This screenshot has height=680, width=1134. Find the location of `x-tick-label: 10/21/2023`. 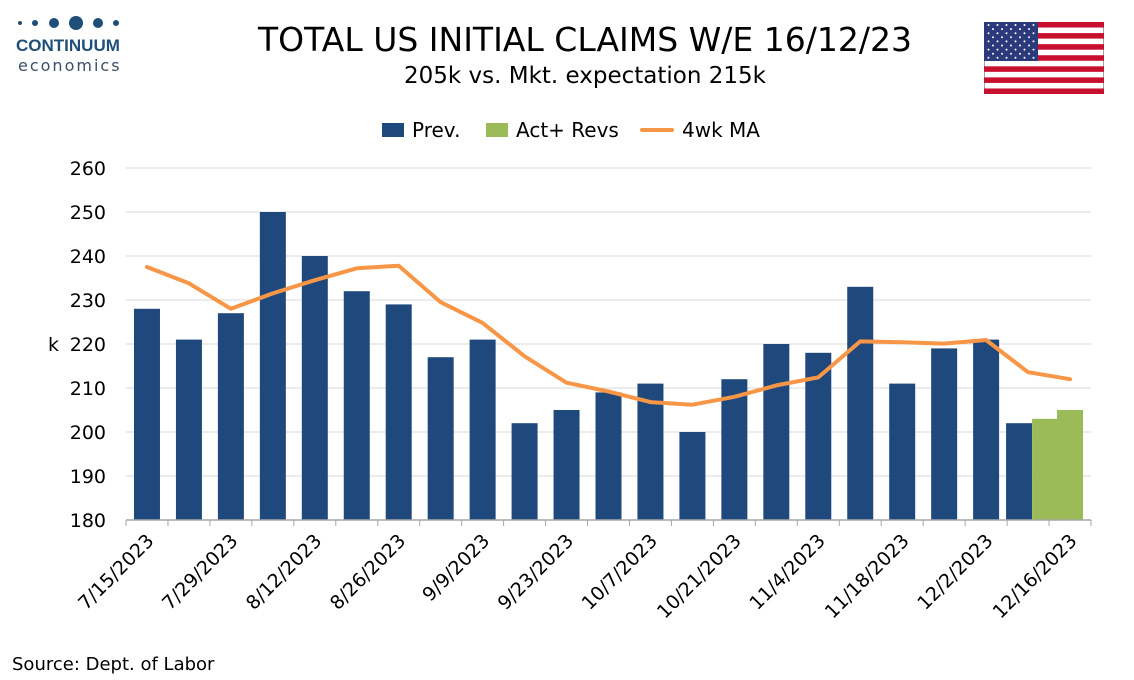

x-tick-label: 10/21/2023 is located at coordinates (699, 576).